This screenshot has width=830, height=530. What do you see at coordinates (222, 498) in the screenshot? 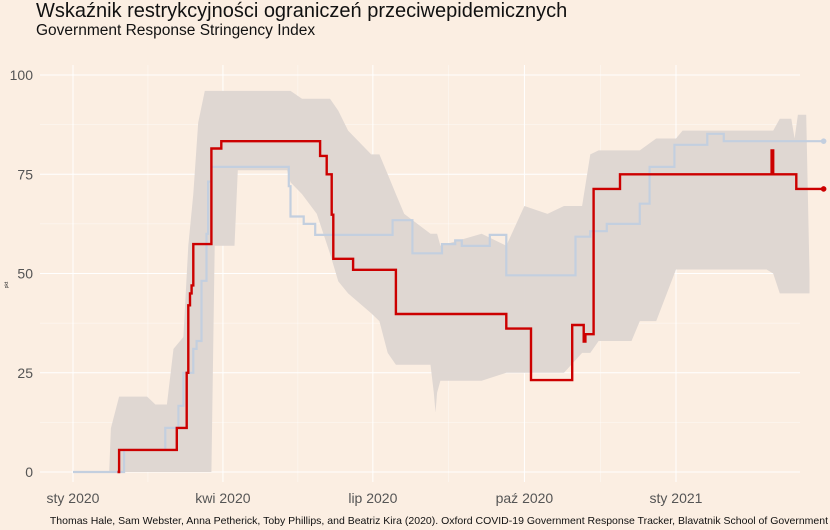
I see `x-tick-label: kwi 2020` at bounding box center [222, 498].